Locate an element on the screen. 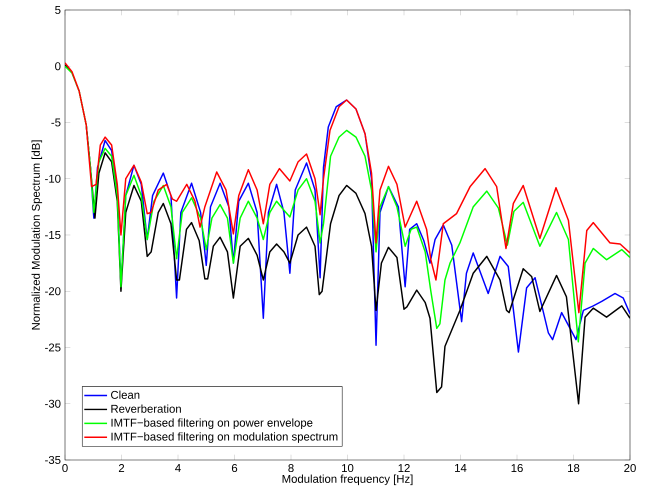 This screenshot has height=495, width=663. x-tick-label: 0 is located at coordinates (65, 468).